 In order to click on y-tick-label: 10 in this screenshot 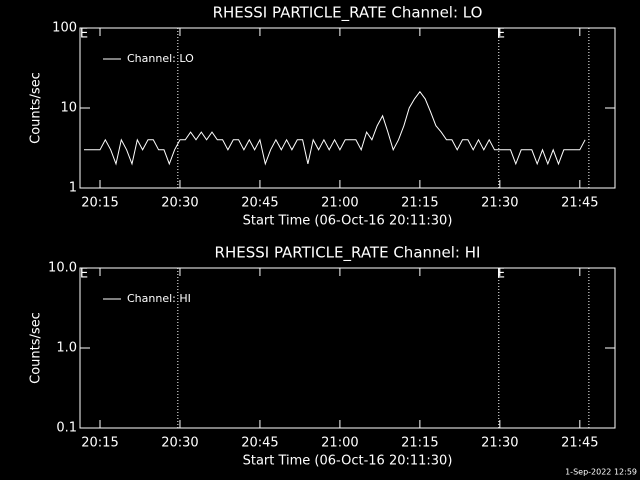, I will do `click(68, 108)`.